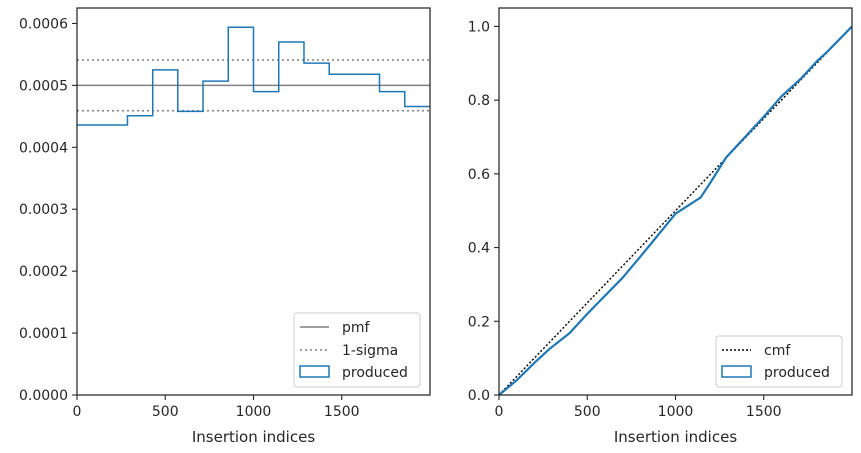 The image size is (861, 453). Describe the element at coordinates (797, 373) in the screenshot. I see `legend-produced-label-right: produced` at that location.